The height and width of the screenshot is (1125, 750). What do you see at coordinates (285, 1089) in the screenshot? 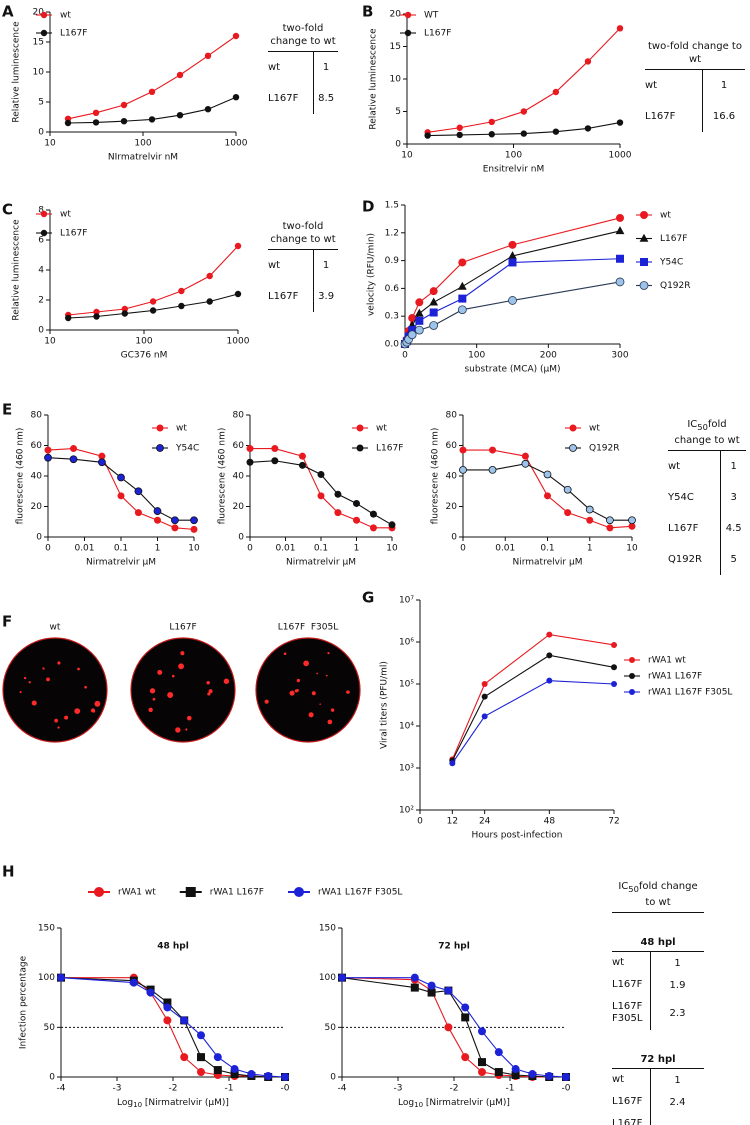
I see `x-tick-label: -0` at bounding box center [285, 1089].